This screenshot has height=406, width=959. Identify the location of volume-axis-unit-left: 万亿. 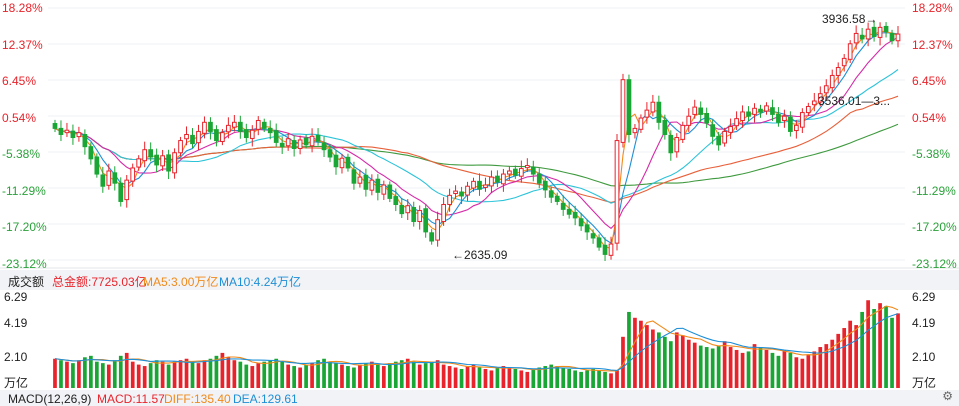
(16, 383).